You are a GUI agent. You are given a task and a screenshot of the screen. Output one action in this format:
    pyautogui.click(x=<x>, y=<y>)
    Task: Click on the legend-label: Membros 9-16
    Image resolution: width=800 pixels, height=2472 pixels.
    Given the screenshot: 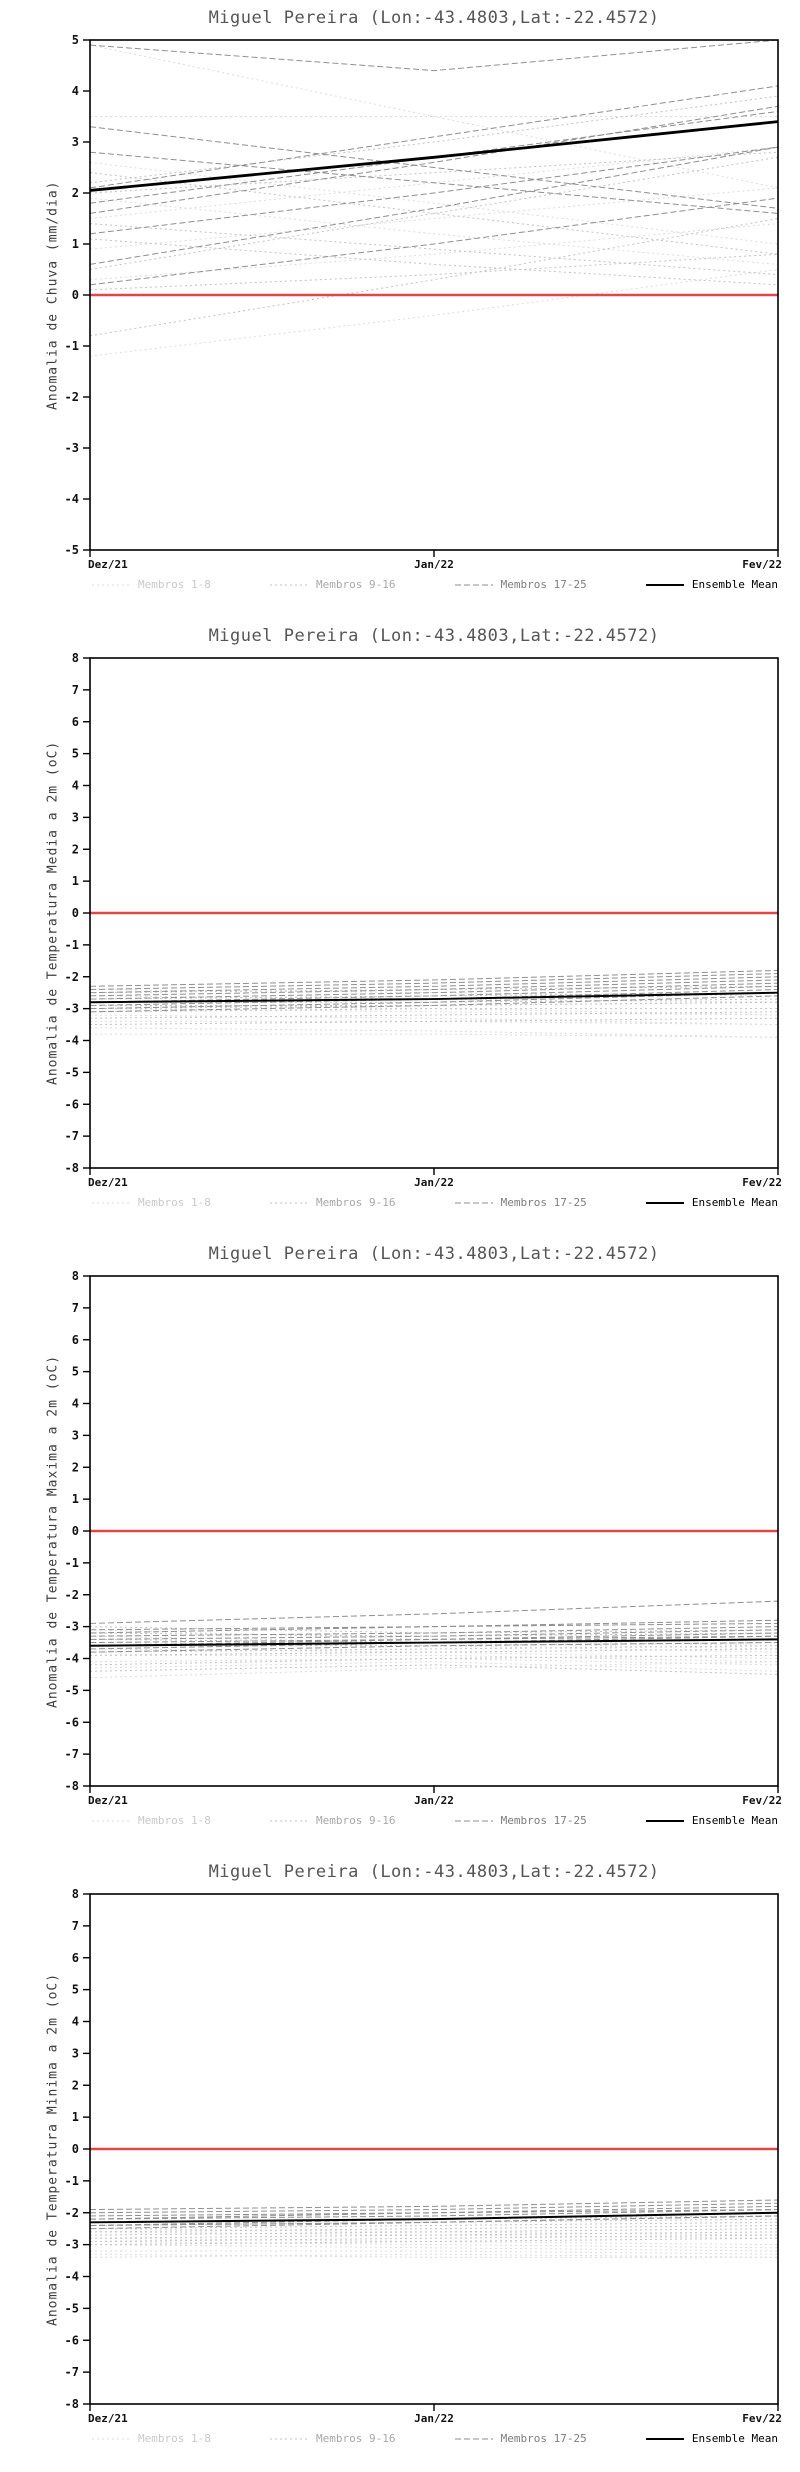 What is the action you would take?
    pyautogui.click(x=356, y=2438)
    